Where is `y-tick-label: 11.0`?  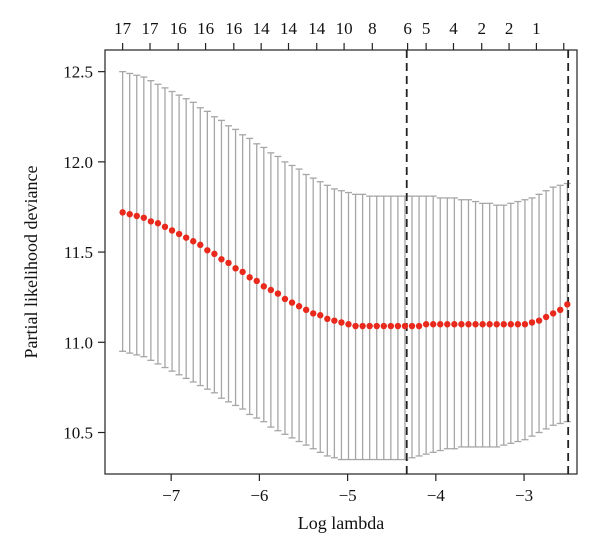
y-tick-label: 11.0 is located at coordinates (78, 342).